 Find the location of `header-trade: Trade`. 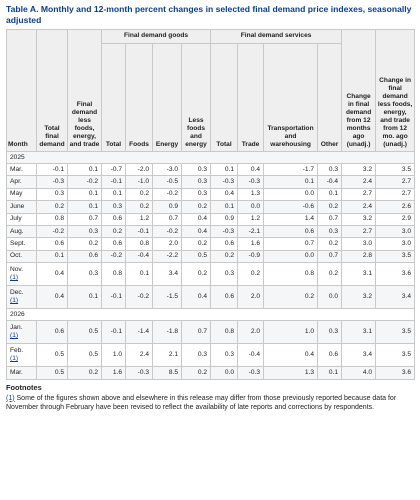

header-trade: Trade is located at coordinates (251, 97).